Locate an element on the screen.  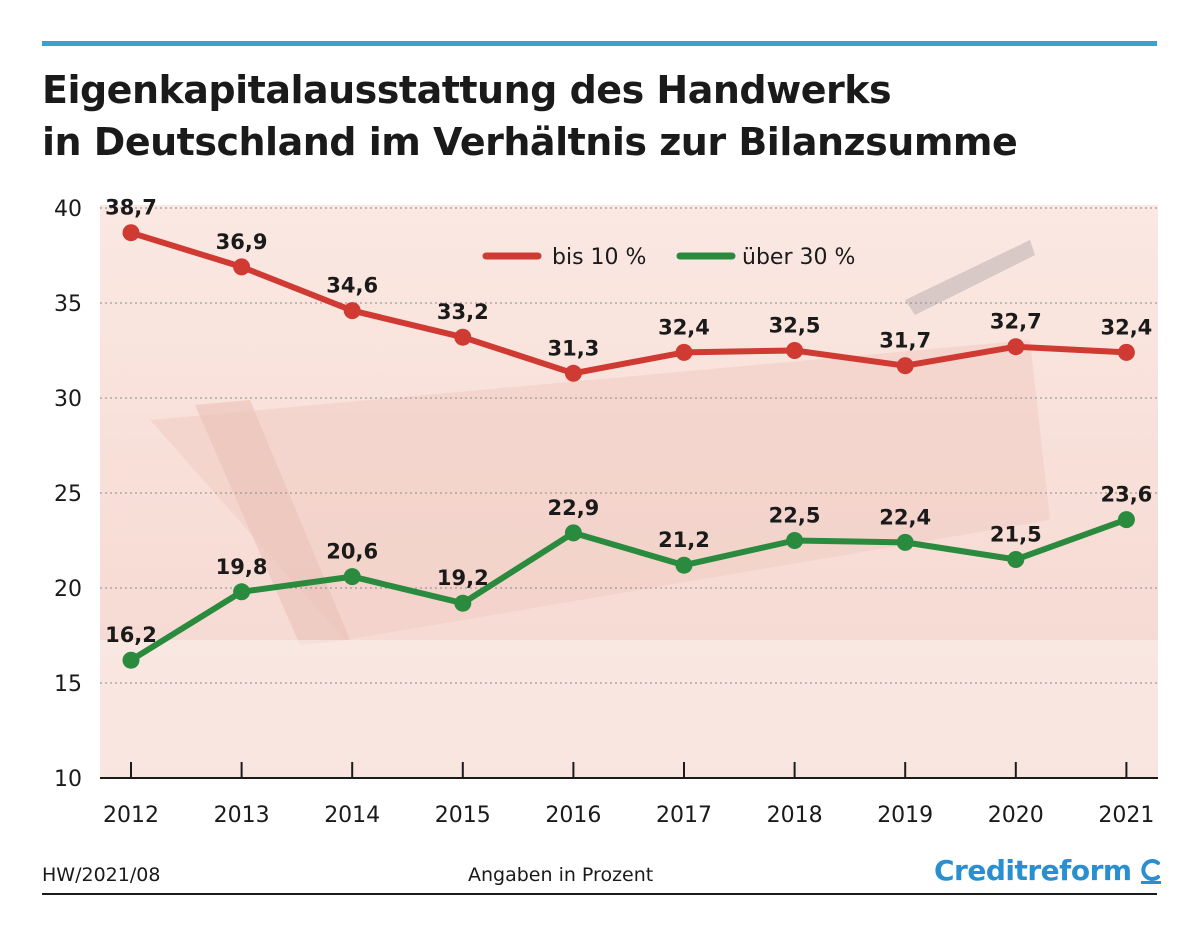
x-tick-label: 2013 is located at coordinates (242, 815).